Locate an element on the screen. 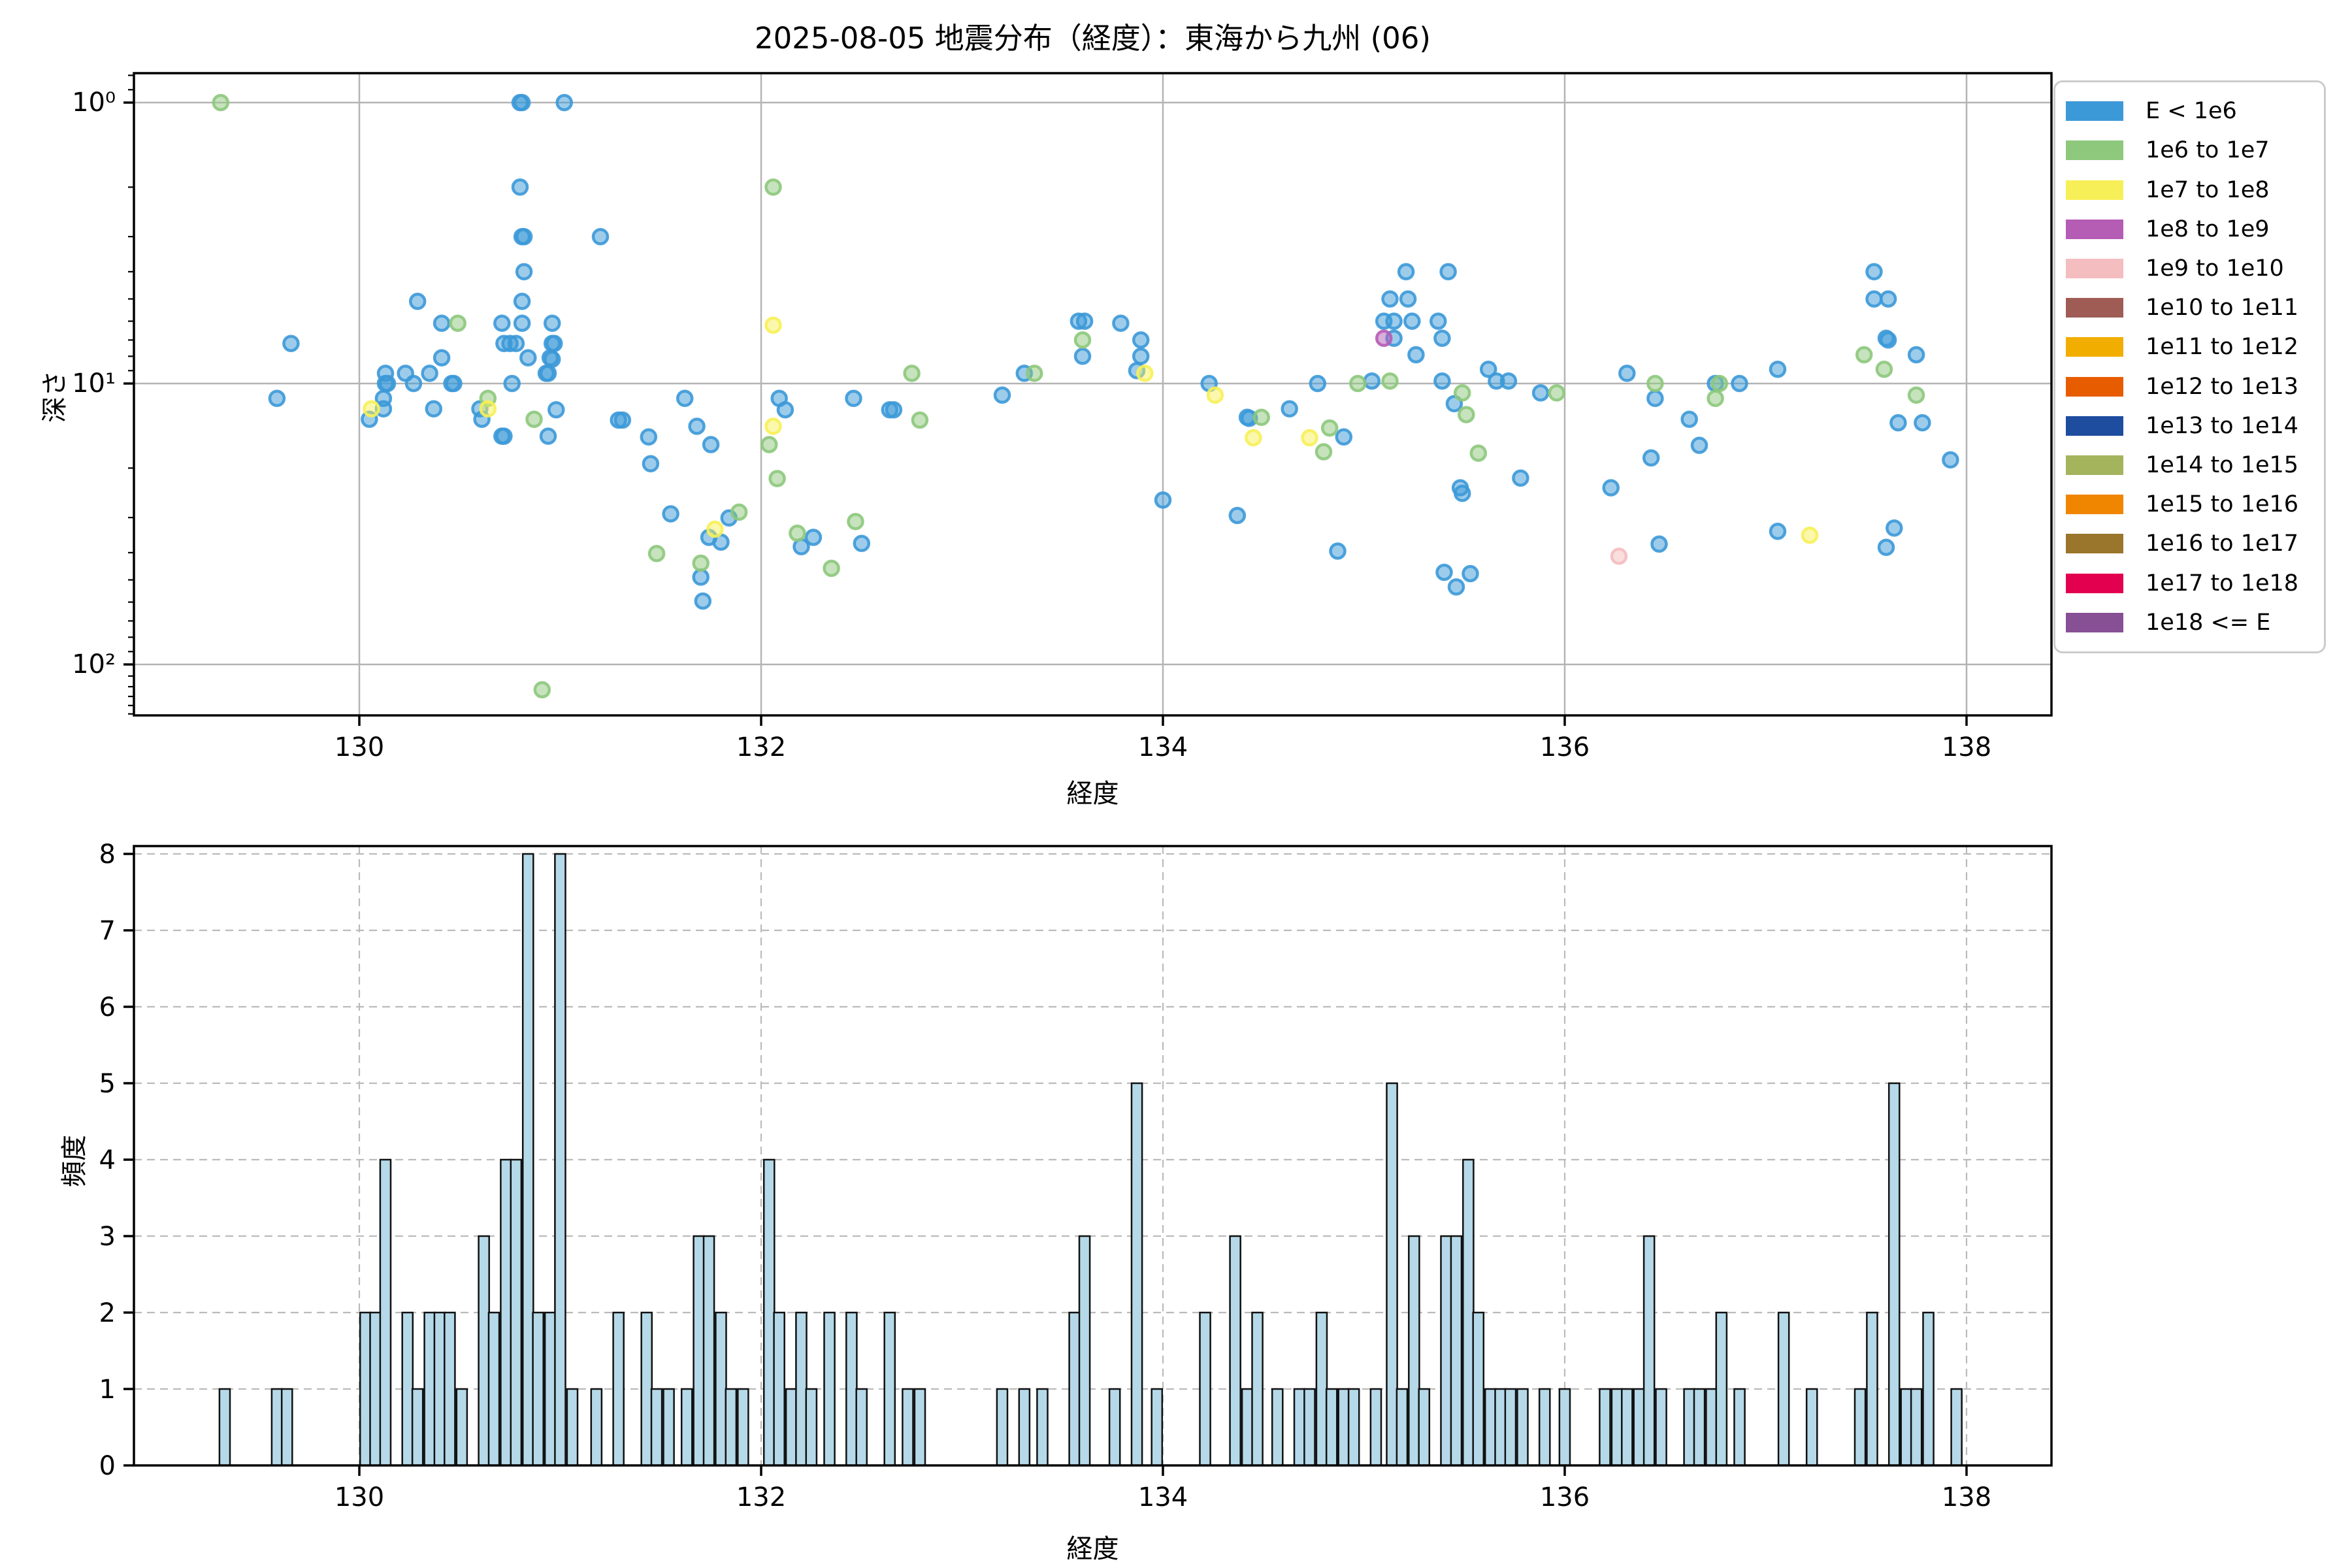 This screenshot has width=2352, height=1568. top-x-tick-label: 134 is located at coordinates (1163, 747).